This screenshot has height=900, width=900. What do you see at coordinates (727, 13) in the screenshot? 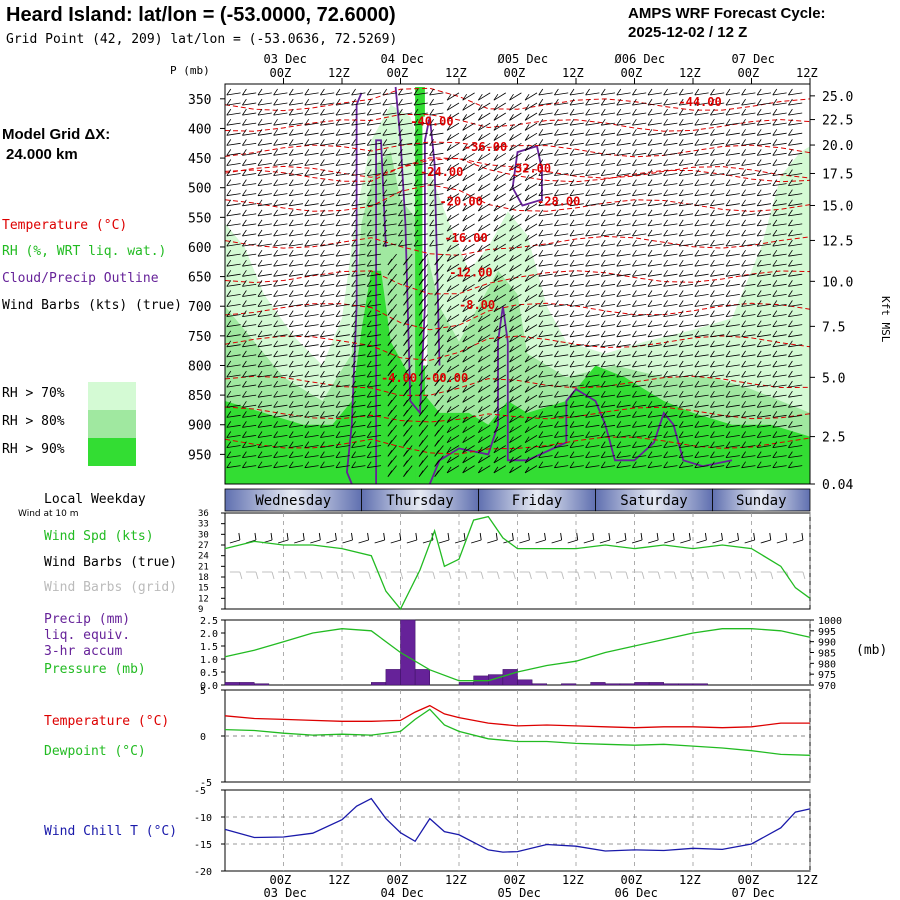
I see `forecast-cycle-label: AMPS WRF Forecast Cycle:` at bounding box center [727, 13].